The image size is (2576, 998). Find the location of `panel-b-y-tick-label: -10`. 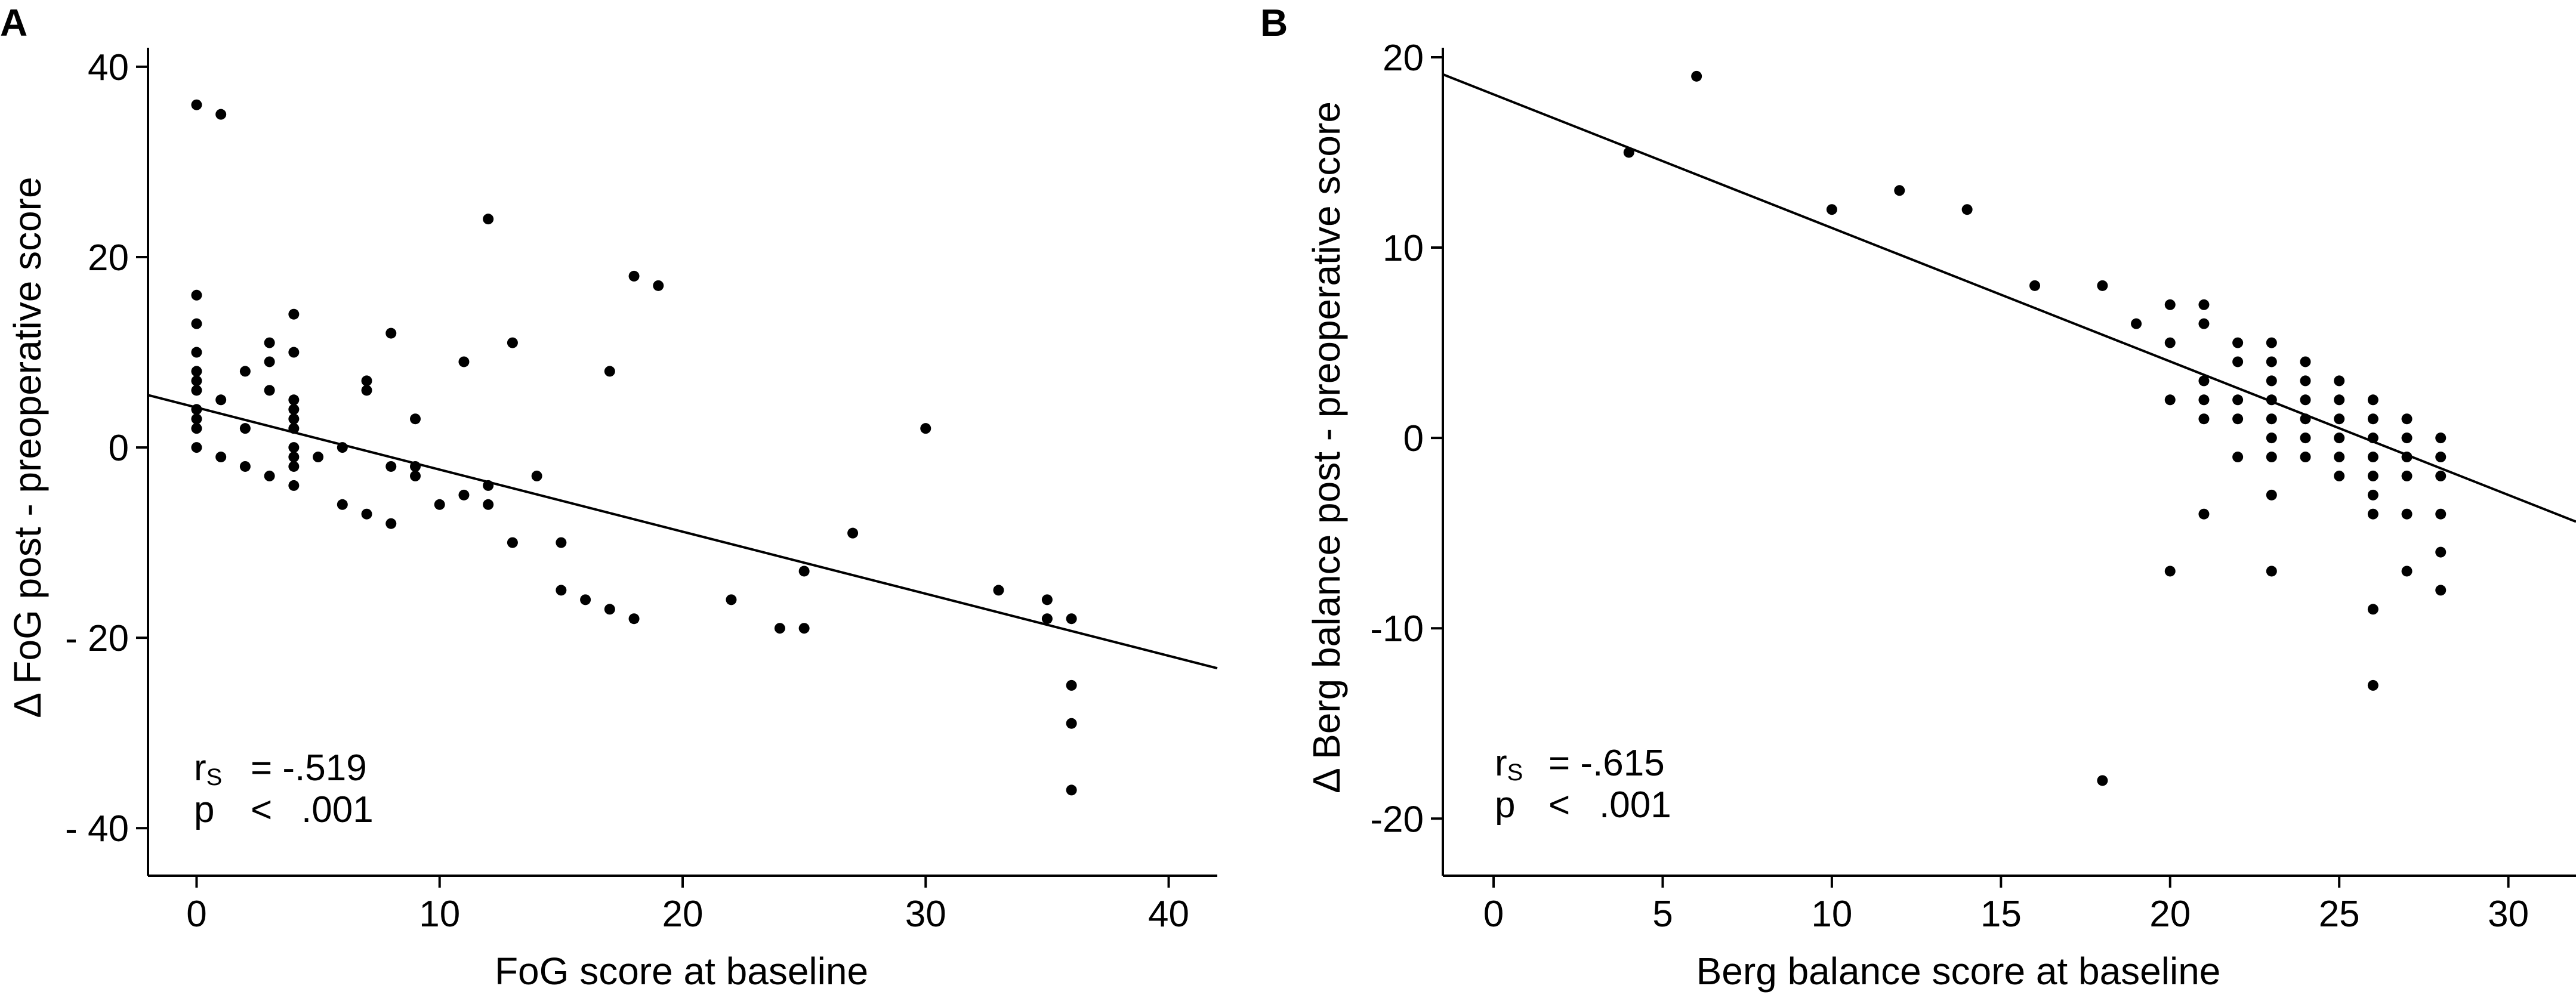

panel-b-y-tick-label: -10 is located at coordinates (1397, 629).